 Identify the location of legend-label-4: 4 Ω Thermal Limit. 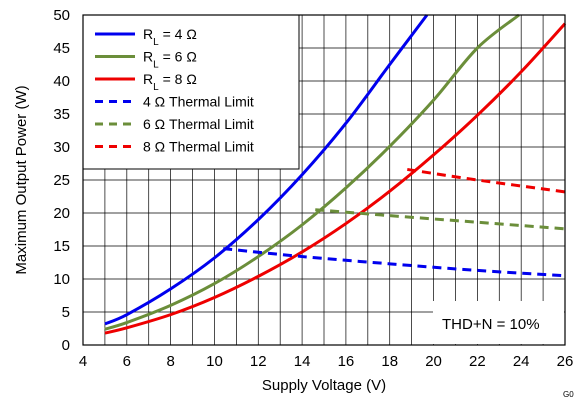
(198, 102).